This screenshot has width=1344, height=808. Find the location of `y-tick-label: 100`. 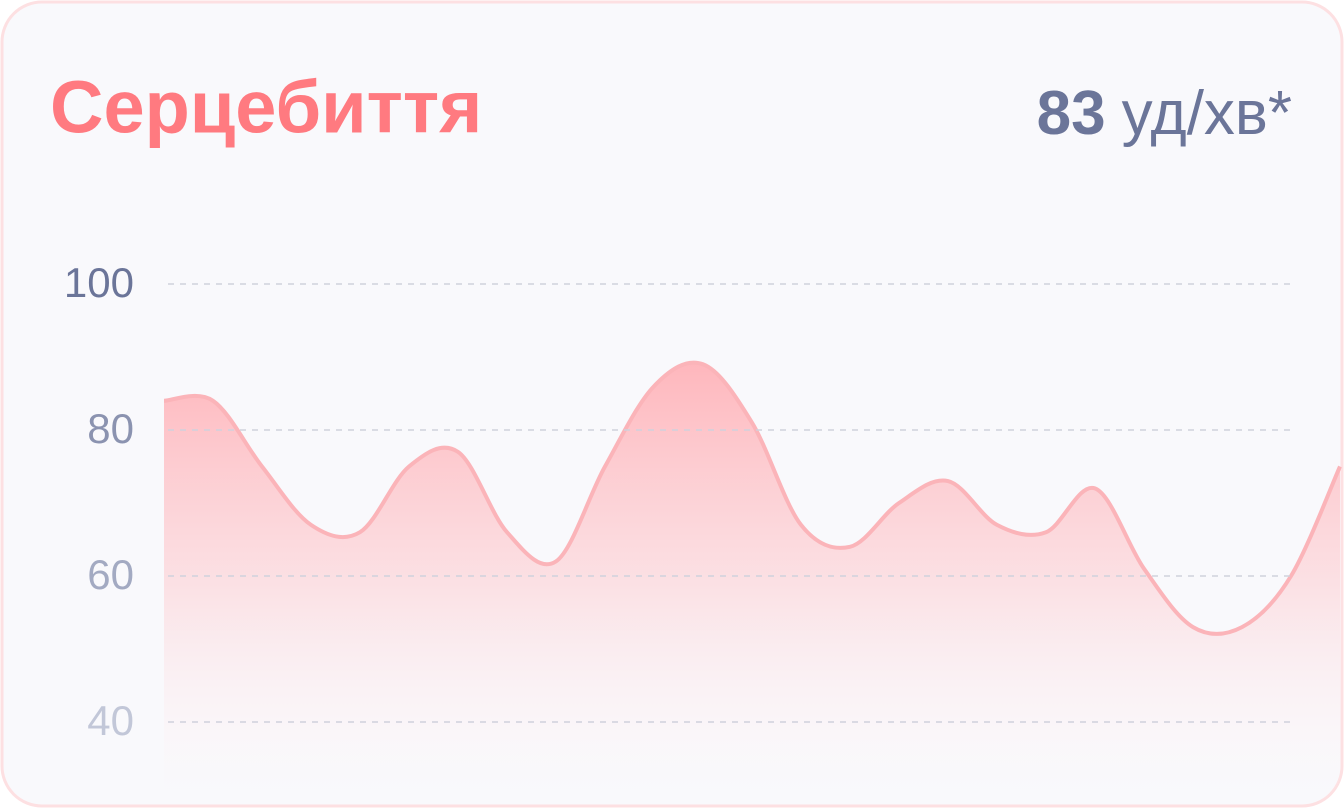

y-tick-label: 100 is located at coordinates (99, 282).